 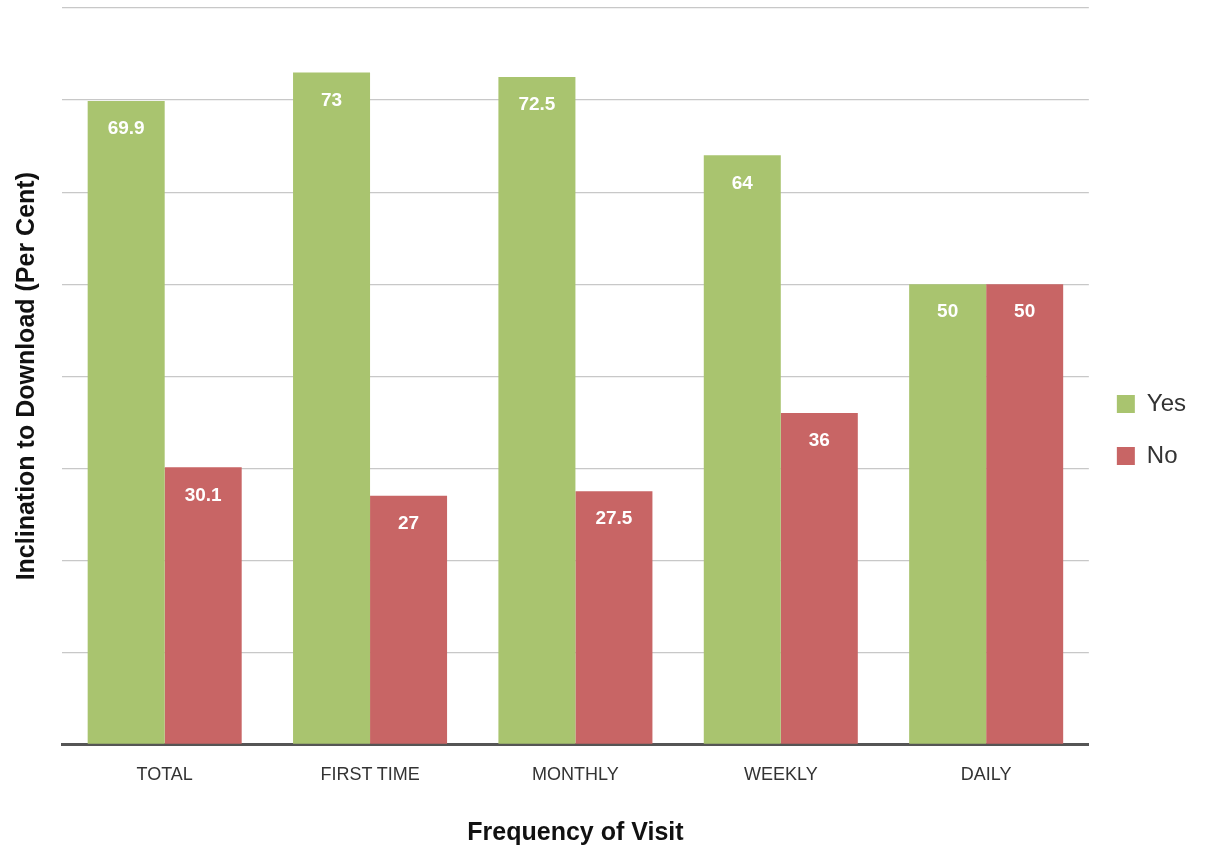 I want to click on y-axis-title: Inclination to Download (Per Cent), so click(x=24, y=376).